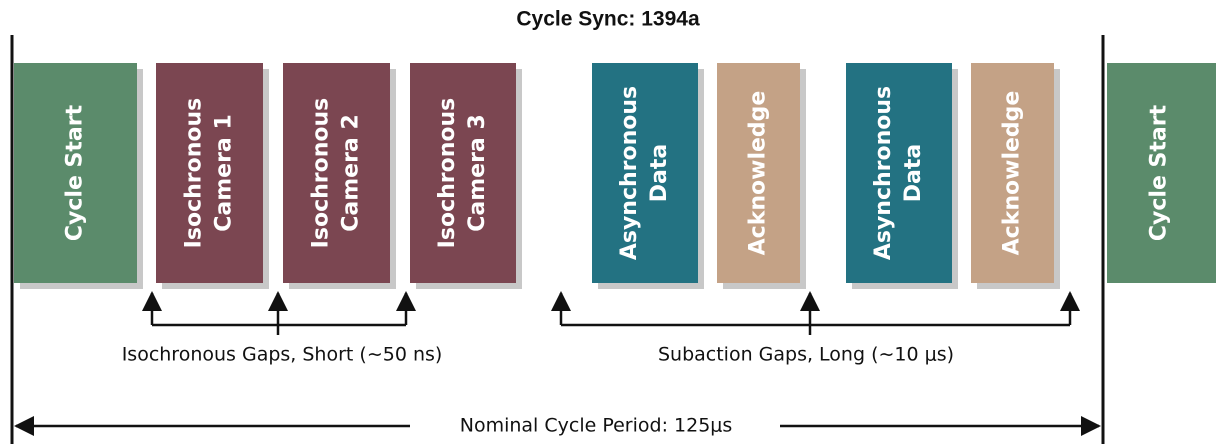 The height and width of the screenshot is (444, 1216). I want to click on period-label: Nominal Cycle Period: 125μs, so click(596, 426).